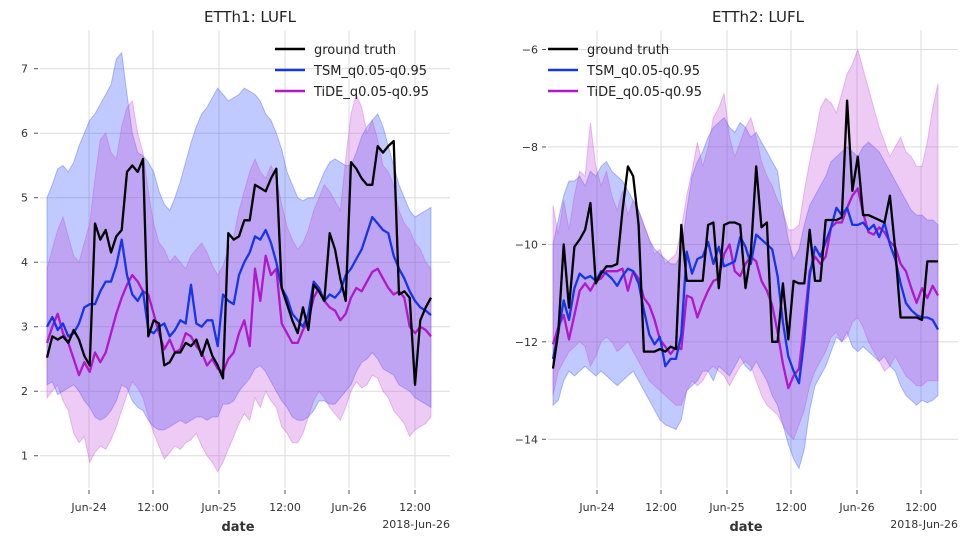 The image size is (967, 544). Describe the element at coordinates (24, 262) in the screenshot. I see `y-tick-label: 4` at that location.